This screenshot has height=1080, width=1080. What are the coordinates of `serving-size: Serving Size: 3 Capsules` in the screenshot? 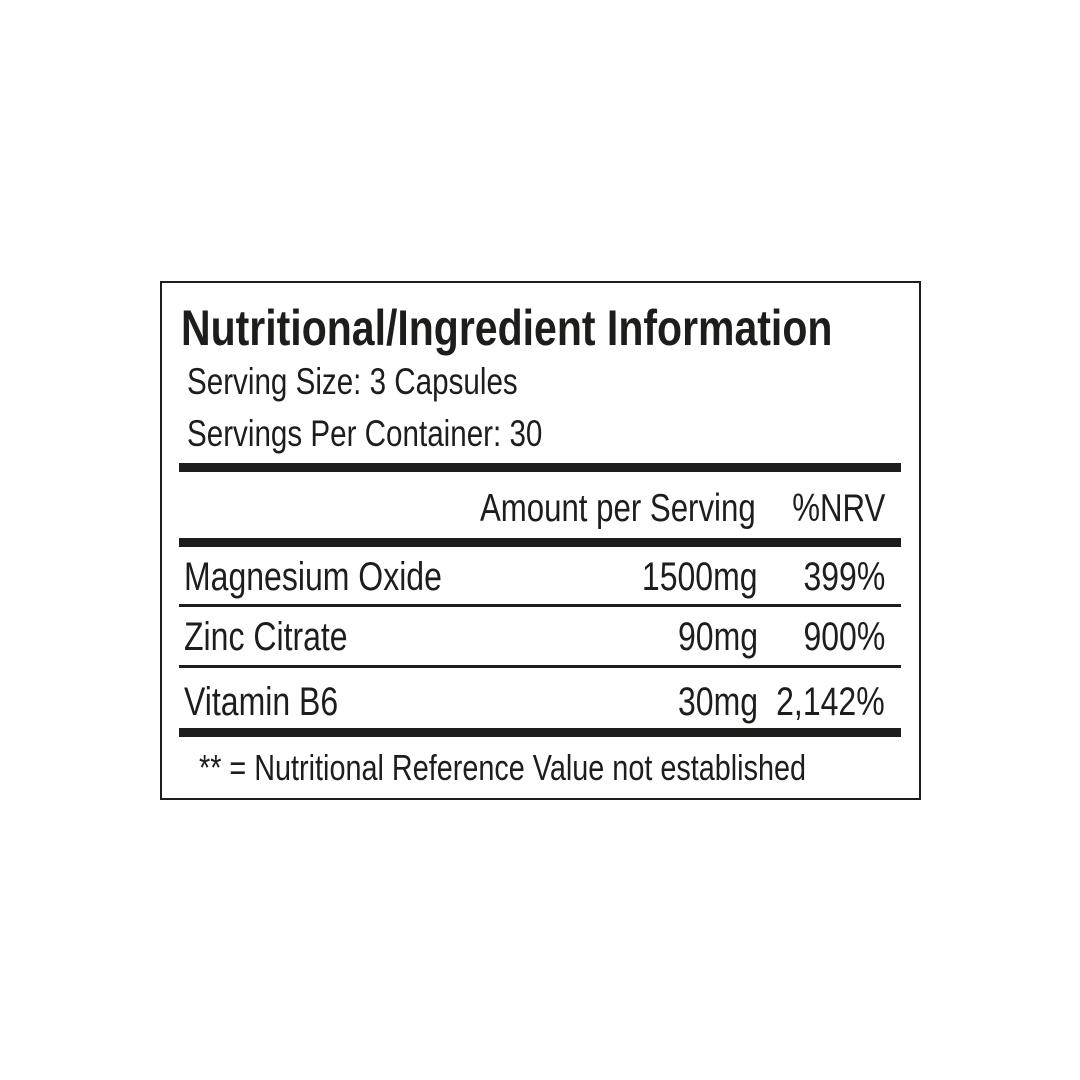 It's located at (352, 381).